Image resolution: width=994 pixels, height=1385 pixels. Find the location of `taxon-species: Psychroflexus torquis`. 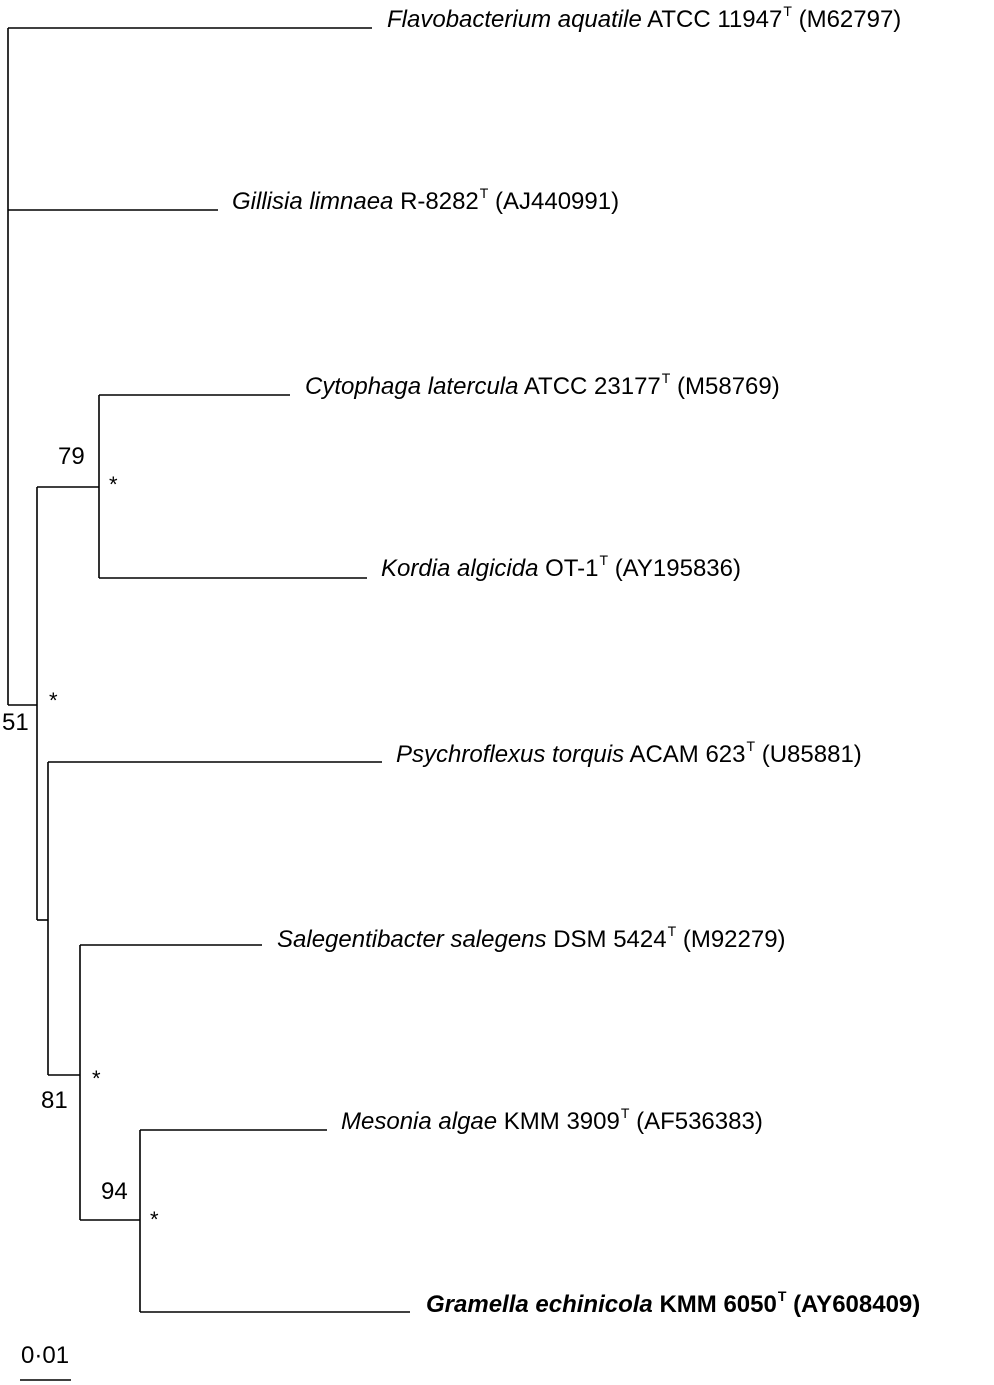

taxon-species: Psychroflexus torquis is located at coordinates (510, 754).